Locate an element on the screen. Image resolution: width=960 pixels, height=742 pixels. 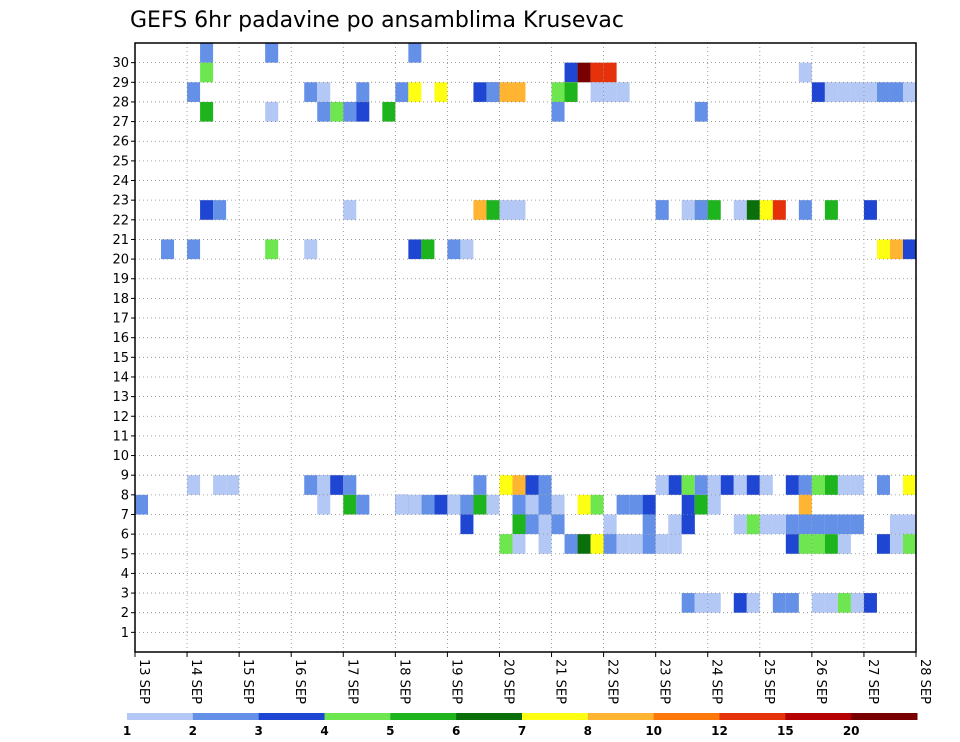
x-tick-label: 19 SEP is located at coordinates (455, 681).